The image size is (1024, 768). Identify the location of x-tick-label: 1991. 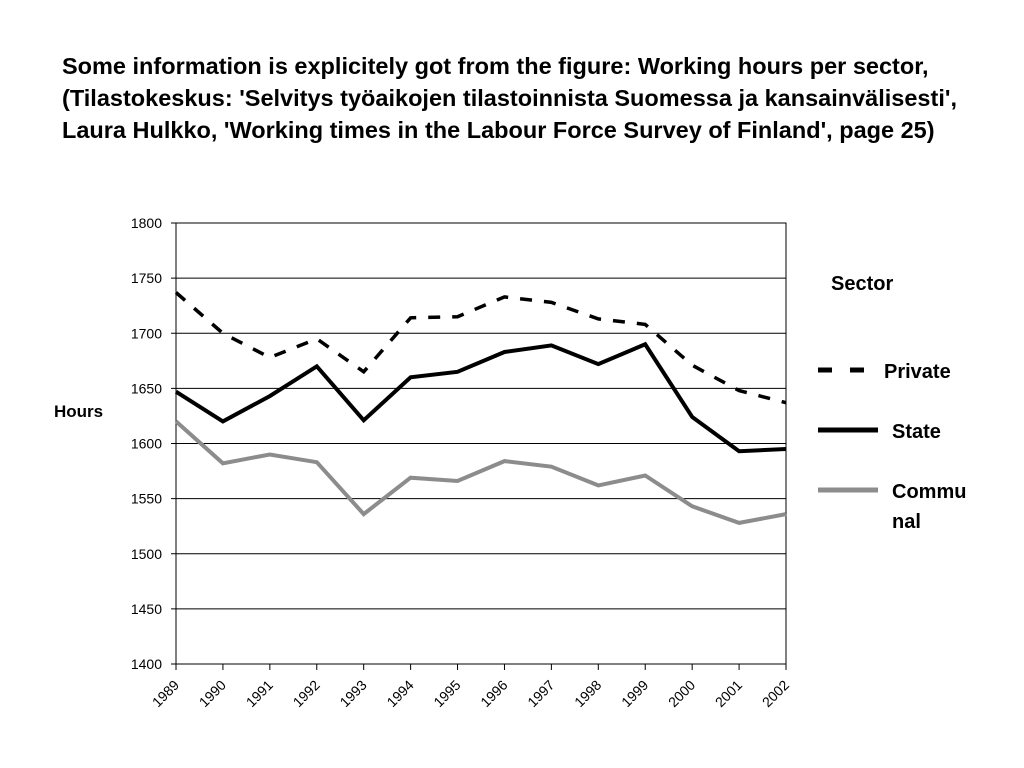
(259, 693).